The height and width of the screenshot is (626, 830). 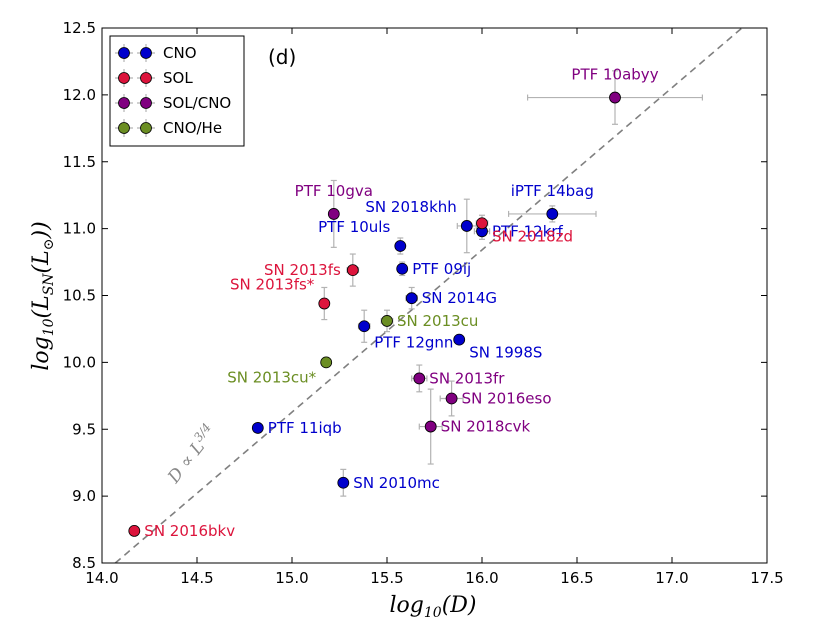 I want to click on y-tick-label: 9.5, so click(x=84, y=429).